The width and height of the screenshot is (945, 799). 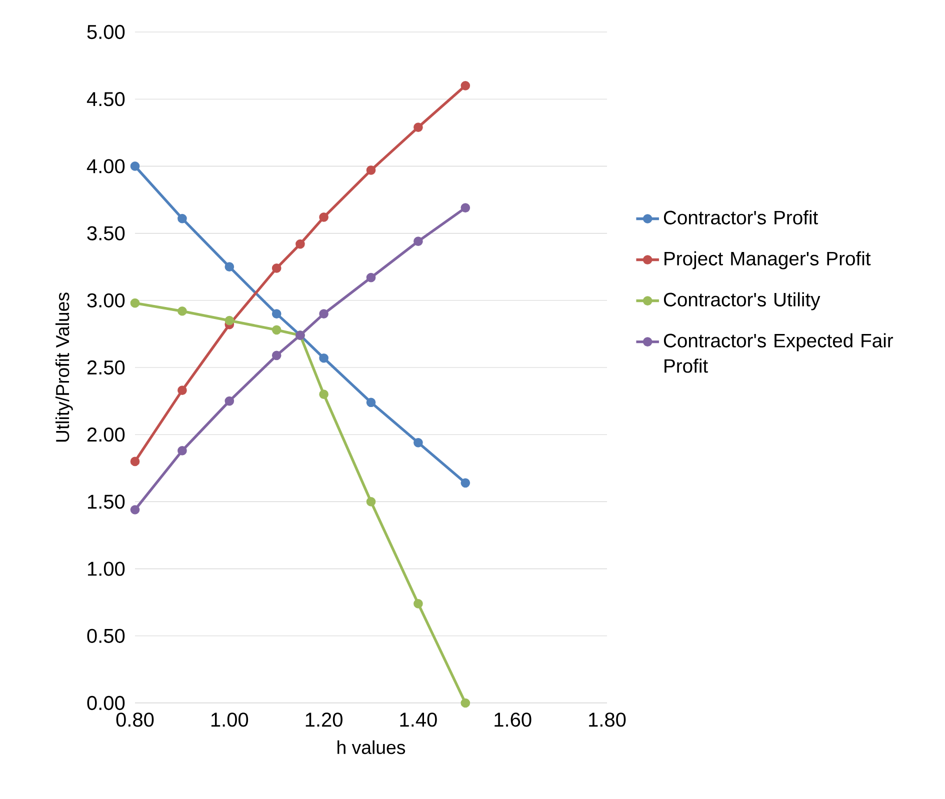 What do you see at coordinates (106, 435) in the screenshot?
I see `y-tick-label: 2.00` at bounding box center [106, 435].